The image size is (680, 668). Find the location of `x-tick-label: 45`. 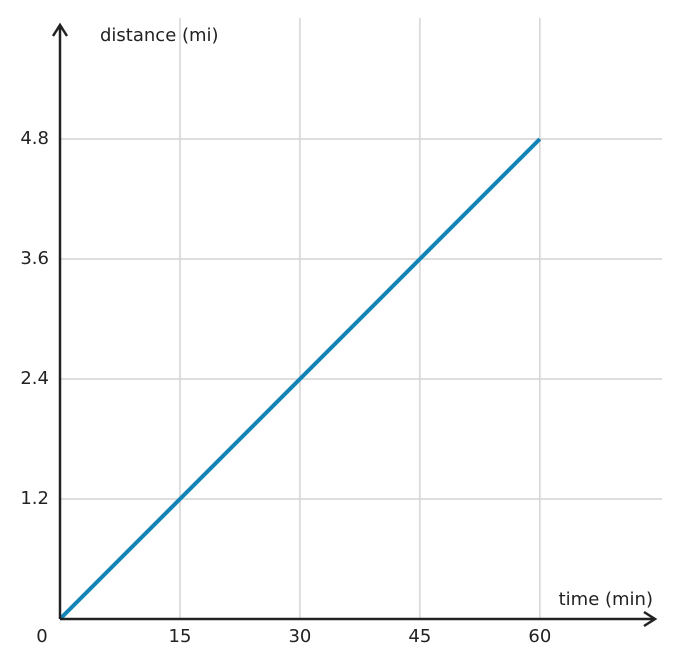

x-tick-label: 45 is located at coordinates (419, 636).